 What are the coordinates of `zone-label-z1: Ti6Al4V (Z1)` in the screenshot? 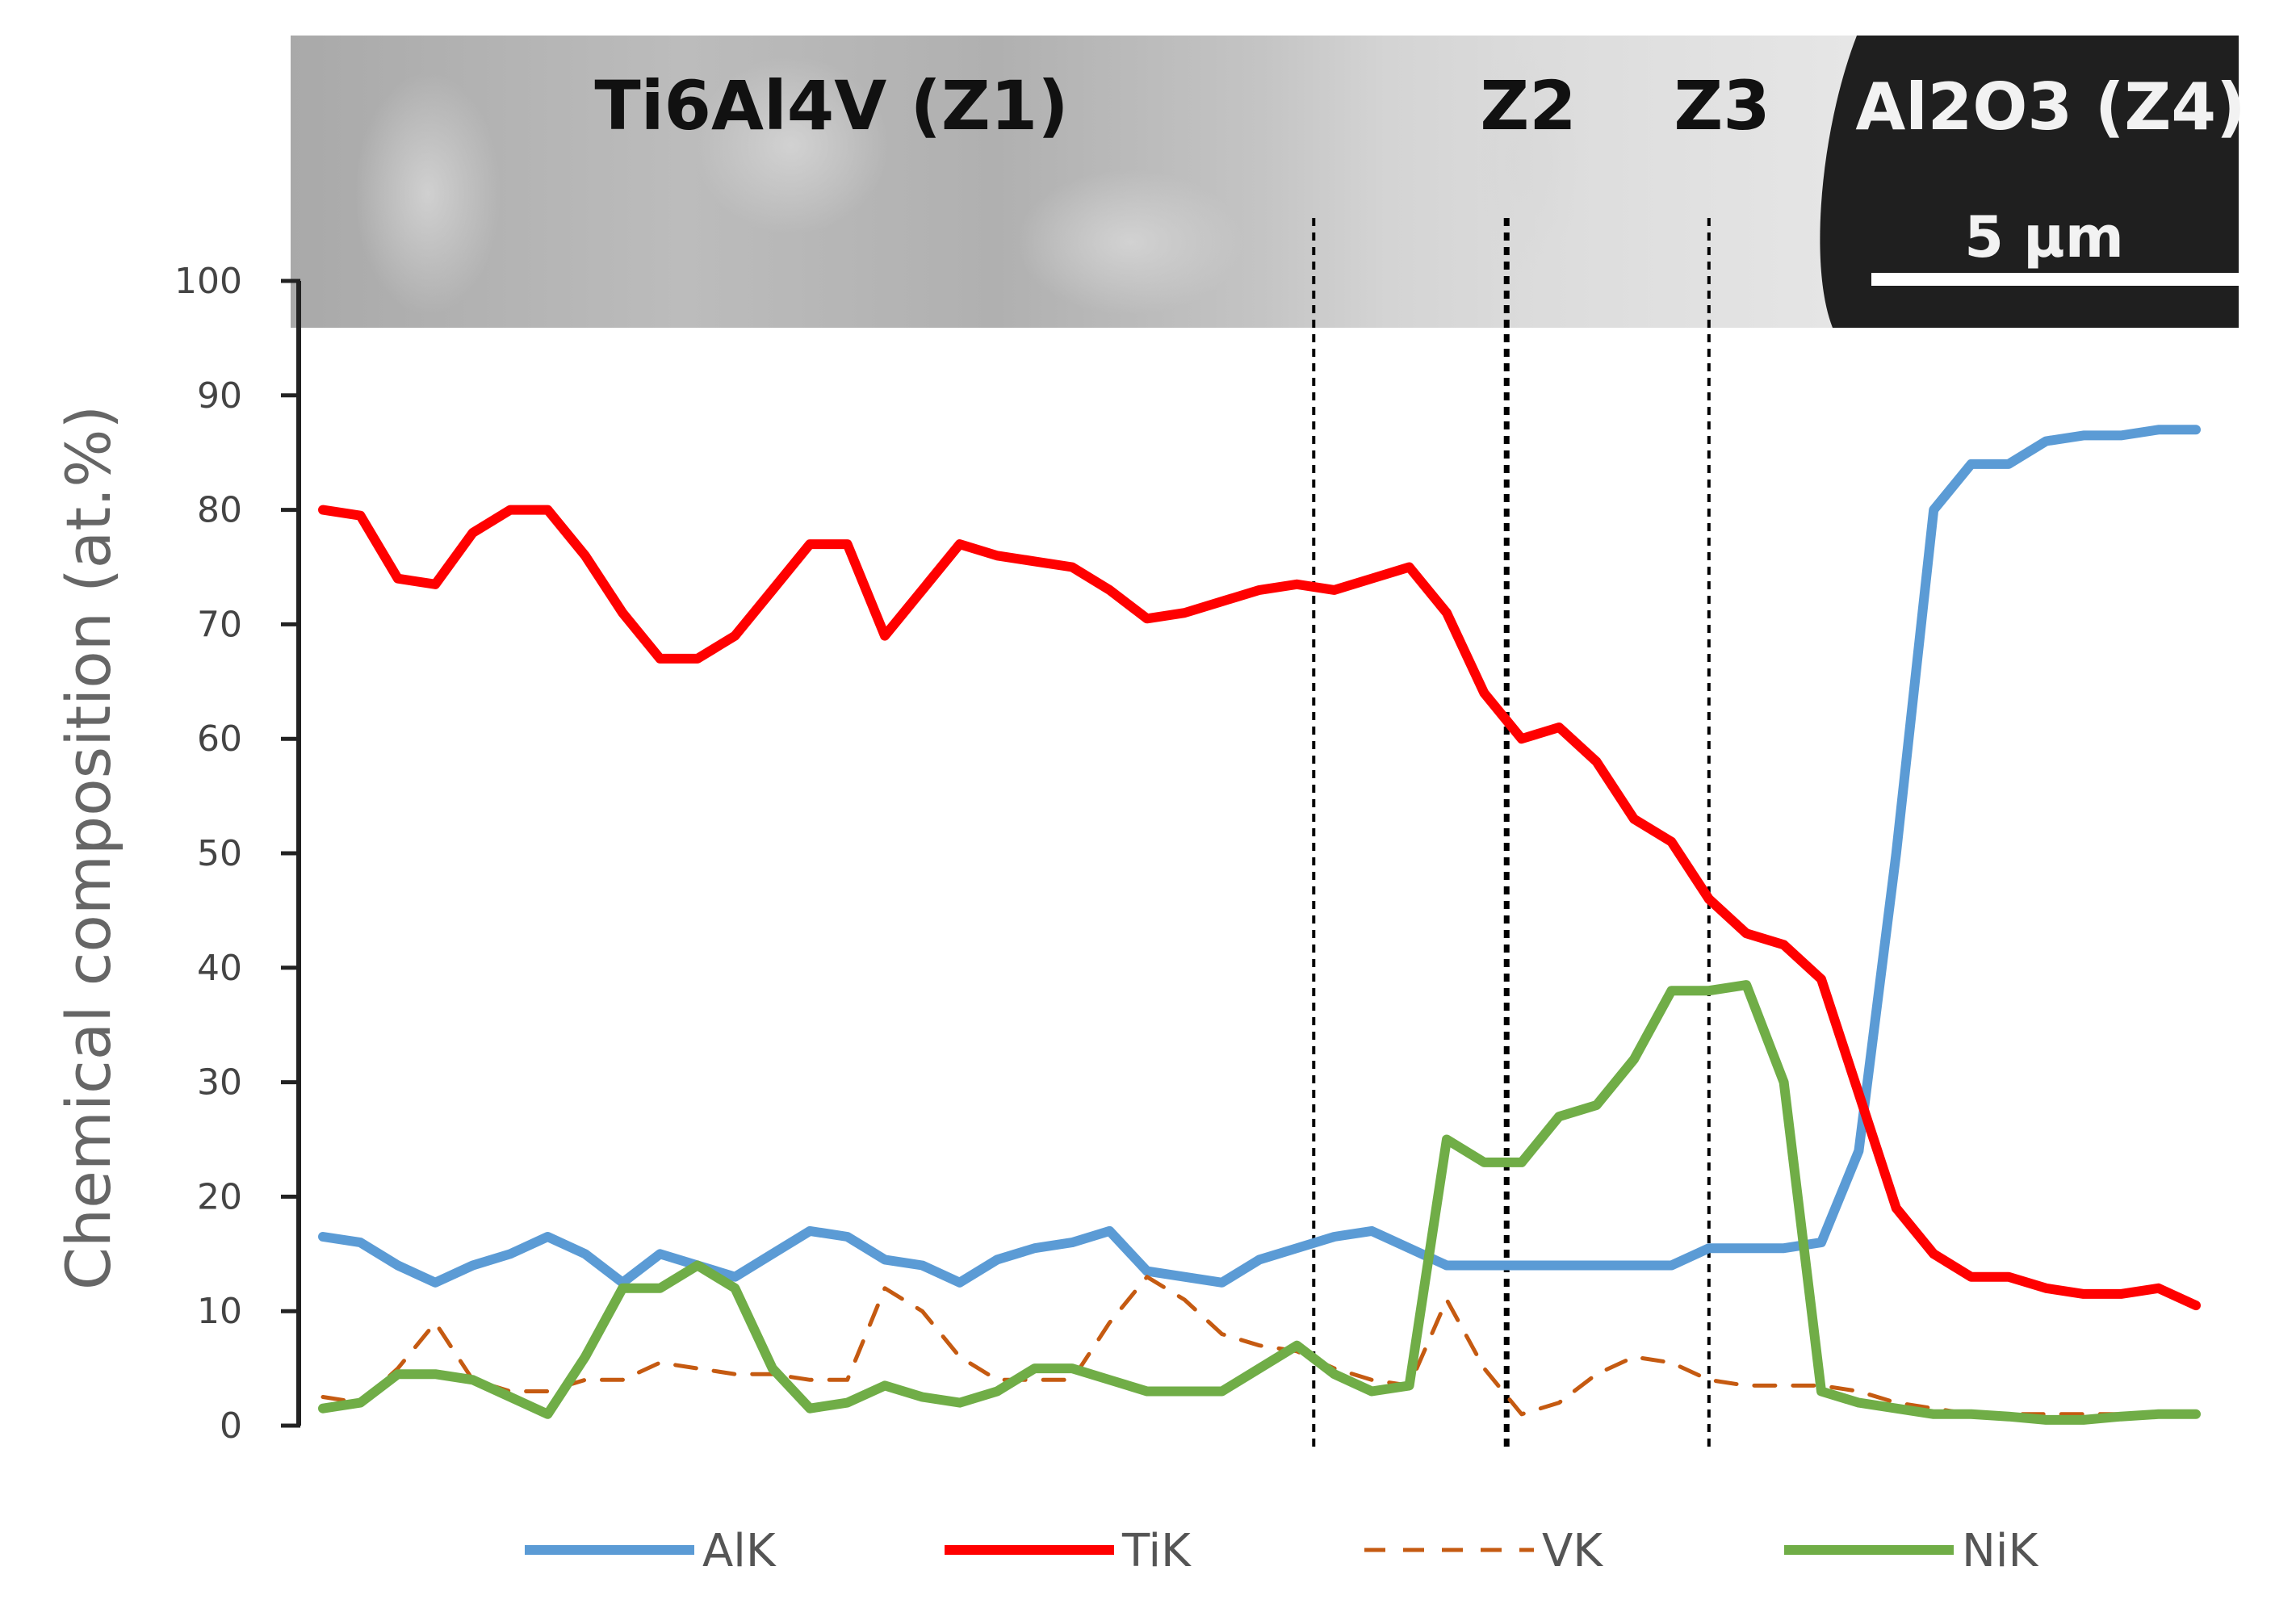 It's located at (831, 106).